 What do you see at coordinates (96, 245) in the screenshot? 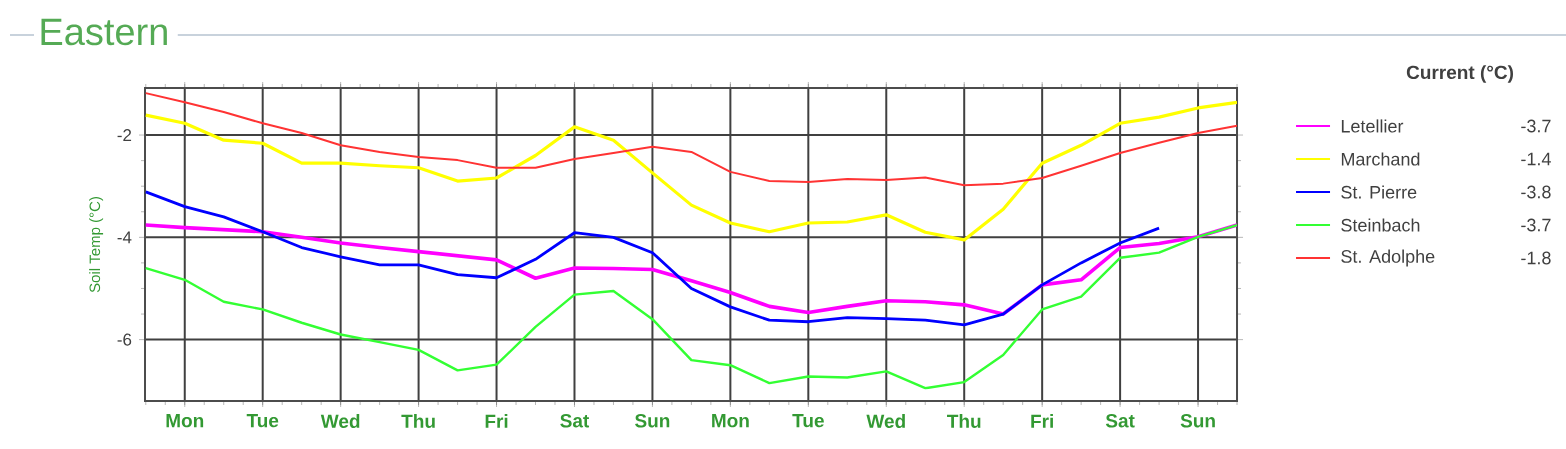
I see `y-axis-title: Soil Temp (°C)` at bounding box center [96, 245].